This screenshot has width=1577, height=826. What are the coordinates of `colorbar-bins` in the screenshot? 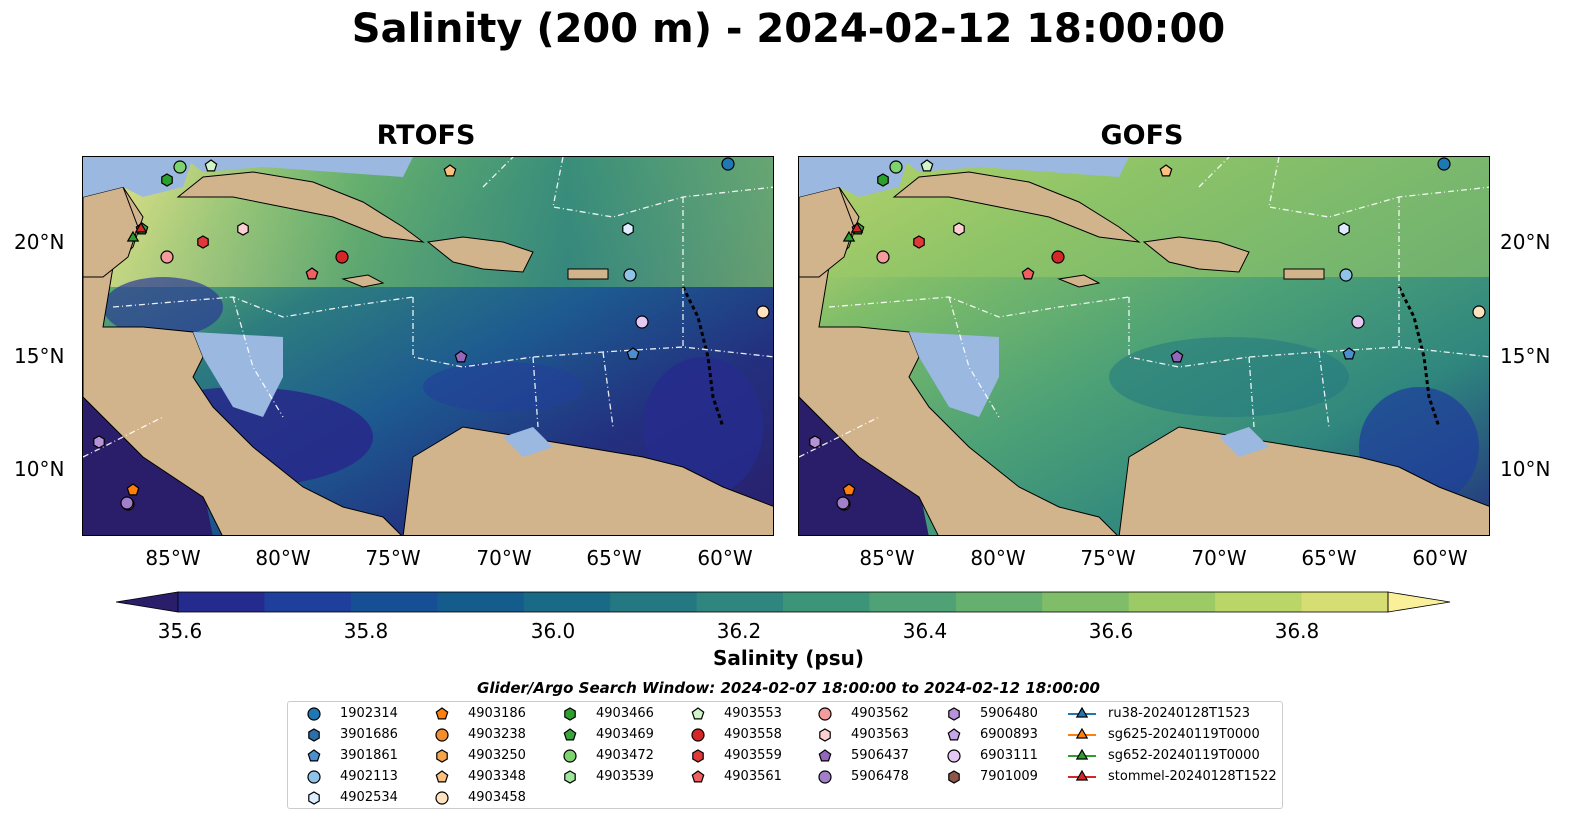 It's located at (783, 602).